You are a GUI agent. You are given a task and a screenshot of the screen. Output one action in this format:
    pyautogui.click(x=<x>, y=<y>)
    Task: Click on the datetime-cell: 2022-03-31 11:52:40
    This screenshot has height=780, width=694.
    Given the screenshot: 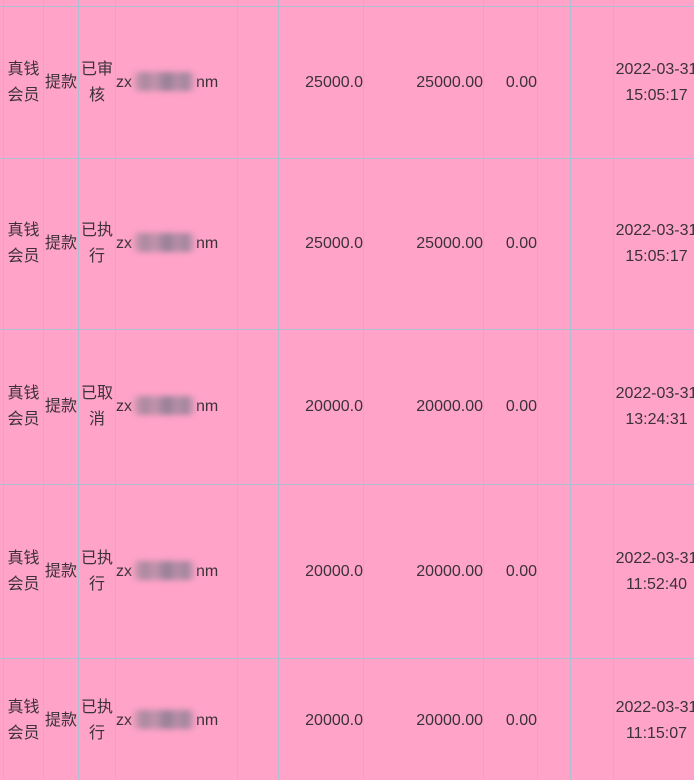 What is the action you would take?
    pyautogui.click(x=653, y=571)
    